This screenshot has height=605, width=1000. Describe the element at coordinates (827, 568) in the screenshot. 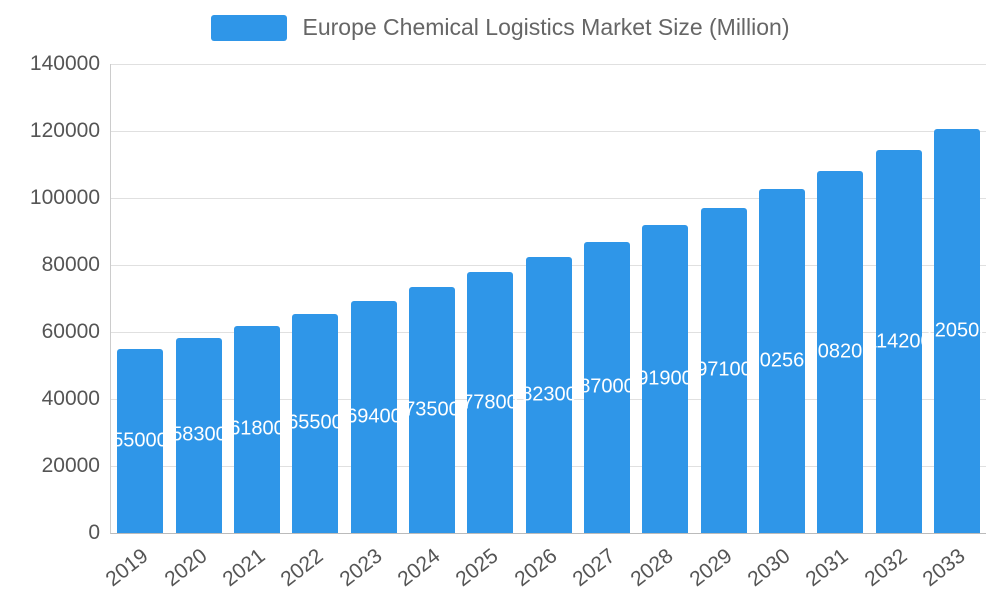

I see `x-tick-label: 2031` at that location.